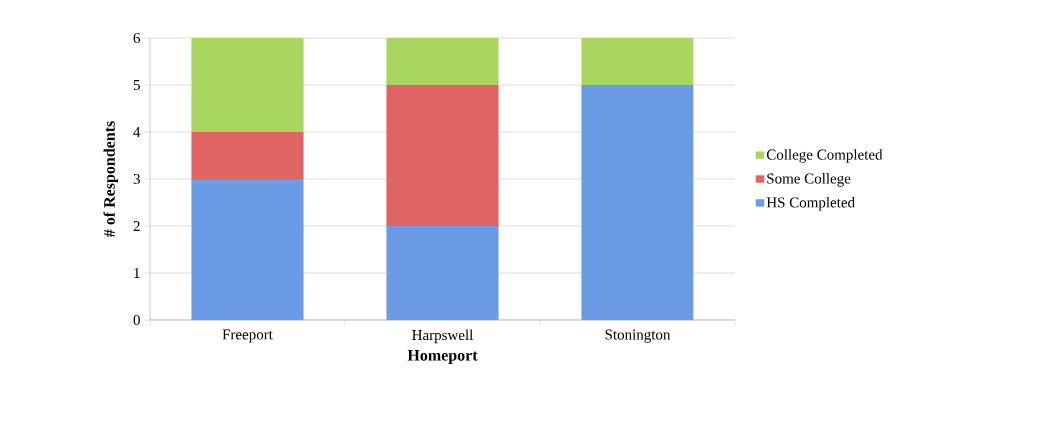 The height and width of the screenshot is (434, 1052). Describe the element at coordinates (136, 320) in the screenshot. I see `y-tick-label: 0` at that location.